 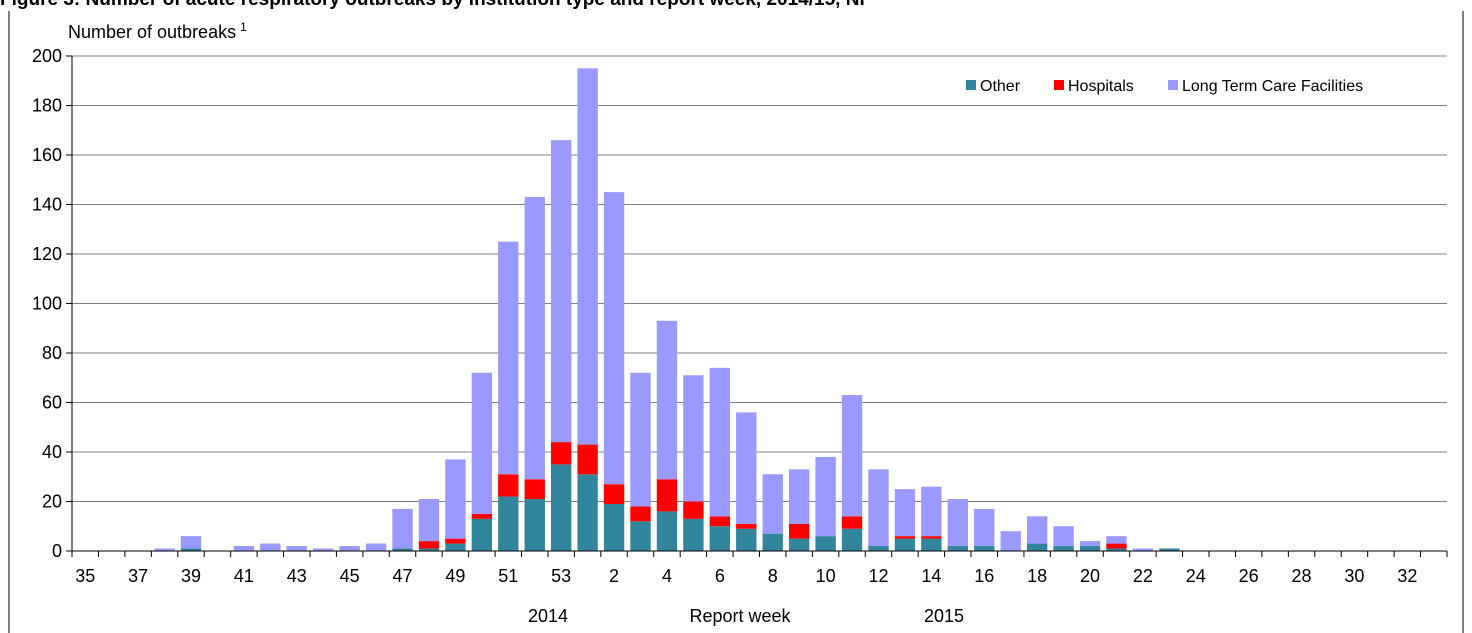 I want to click on x-tick-label: 35, so click(x=85, y=576).